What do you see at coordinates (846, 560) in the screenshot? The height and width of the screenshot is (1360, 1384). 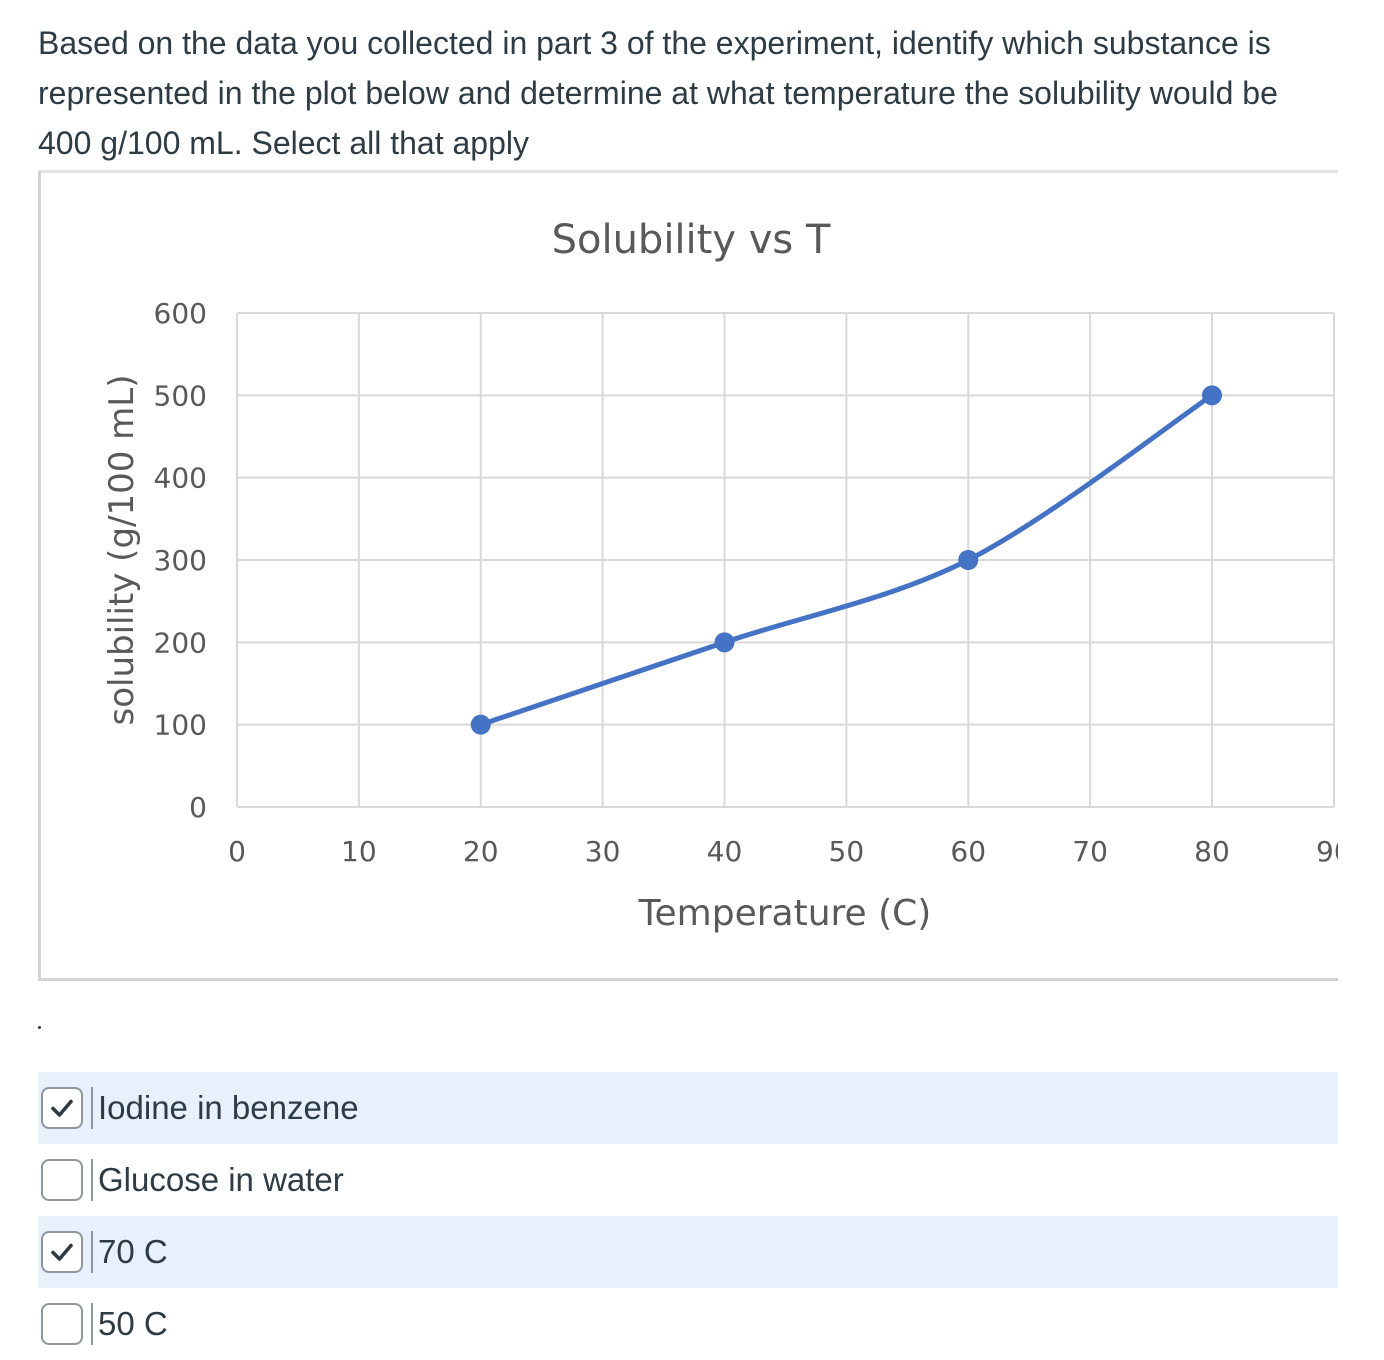 I see `series-line` at bounding box center [846, 560].